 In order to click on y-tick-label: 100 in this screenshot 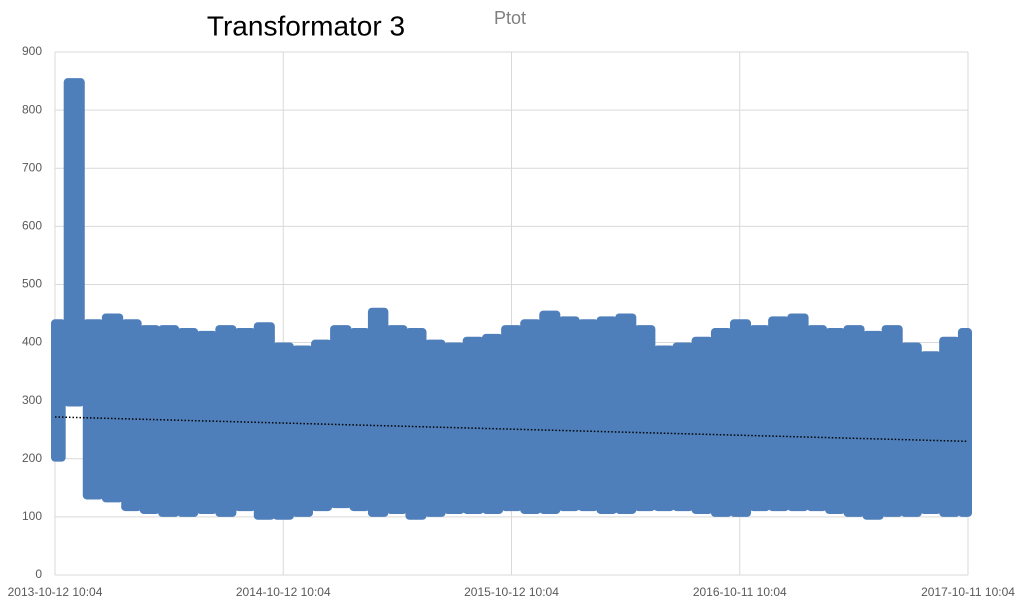, I will do `click(32, 516)`.